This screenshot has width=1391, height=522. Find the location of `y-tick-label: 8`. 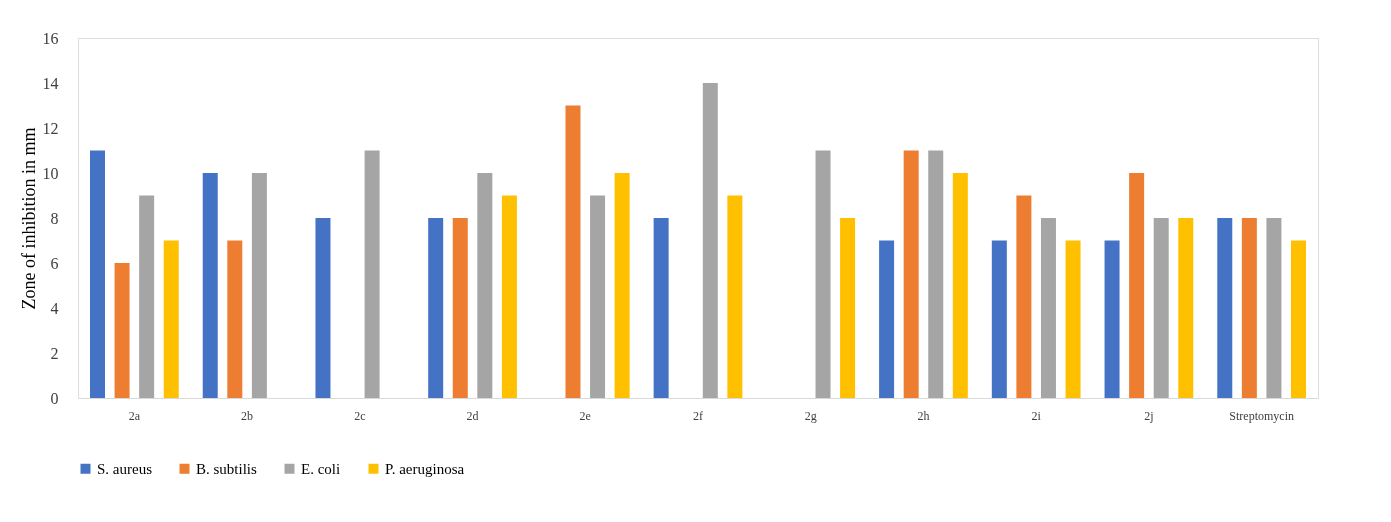

y-tick-label: 8 is located at coordinates (54, 218).